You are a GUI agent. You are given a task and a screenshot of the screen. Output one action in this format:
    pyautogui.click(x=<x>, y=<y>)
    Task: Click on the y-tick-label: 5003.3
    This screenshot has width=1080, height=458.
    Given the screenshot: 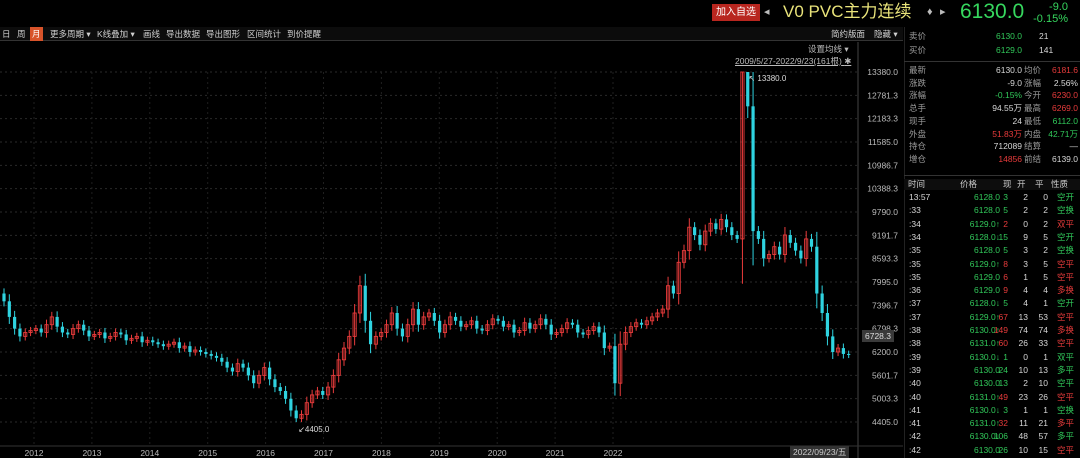 What is the action you would take?
    pyautogui.click(x=885, y=399)
    